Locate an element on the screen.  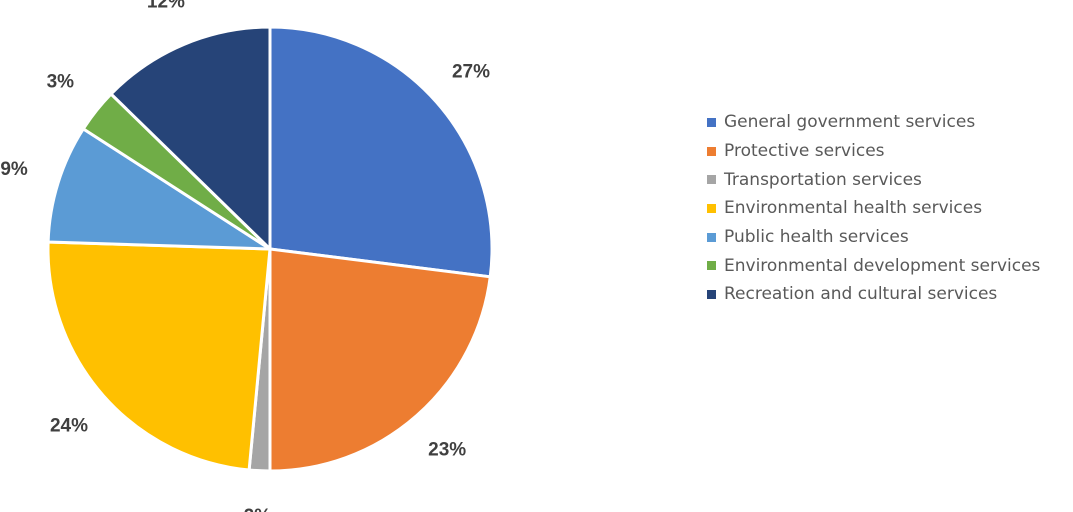
legend-item-transportation-services: Transportation services is located at coordinates (873, 179).